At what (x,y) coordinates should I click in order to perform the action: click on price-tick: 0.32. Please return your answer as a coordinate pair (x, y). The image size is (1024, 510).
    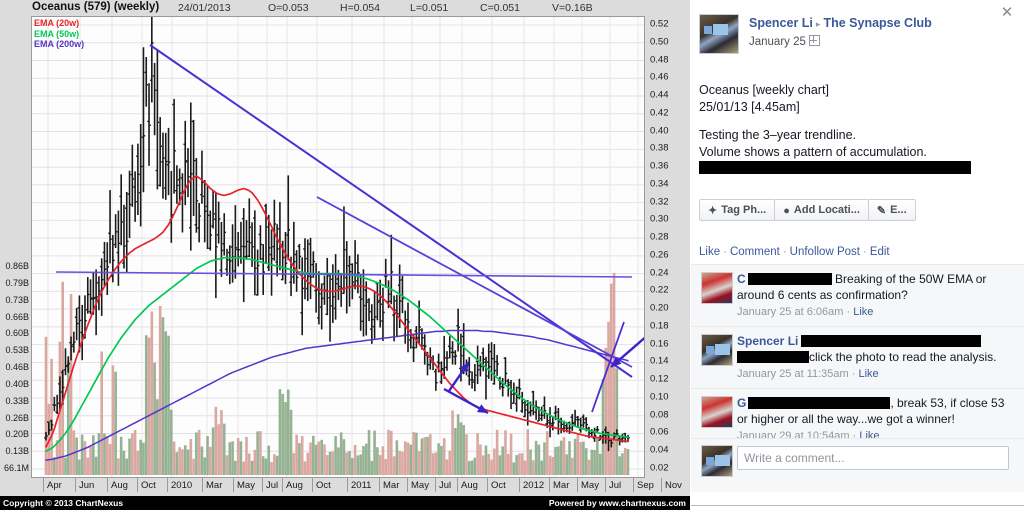
    Looking at the image, I should click on (659, 202).